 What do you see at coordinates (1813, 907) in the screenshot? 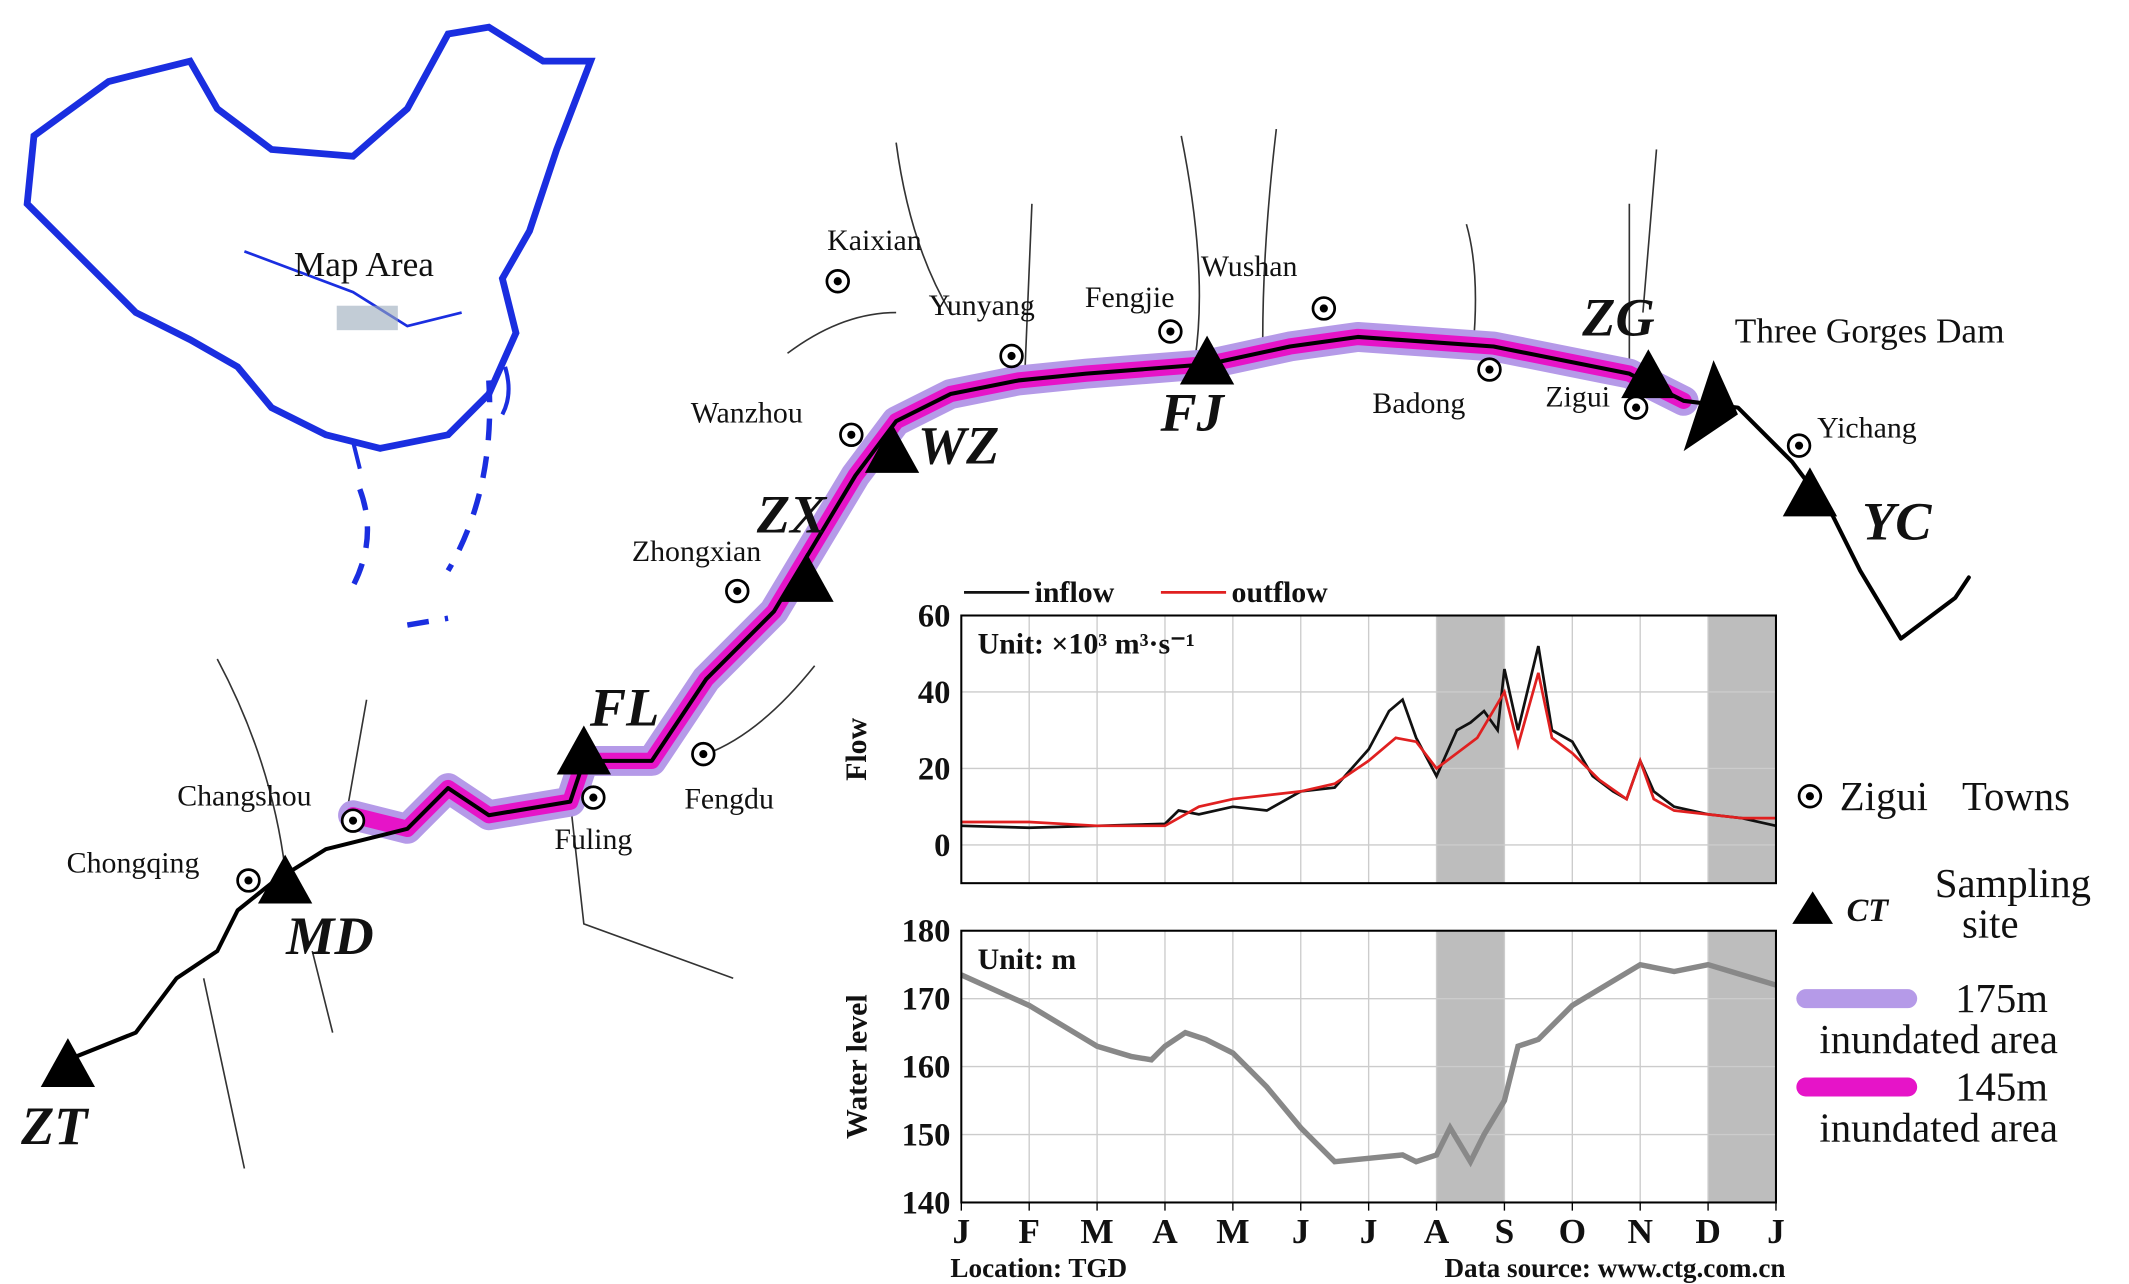
I see `legend-site-icon` at bounding box center [1813, 907].